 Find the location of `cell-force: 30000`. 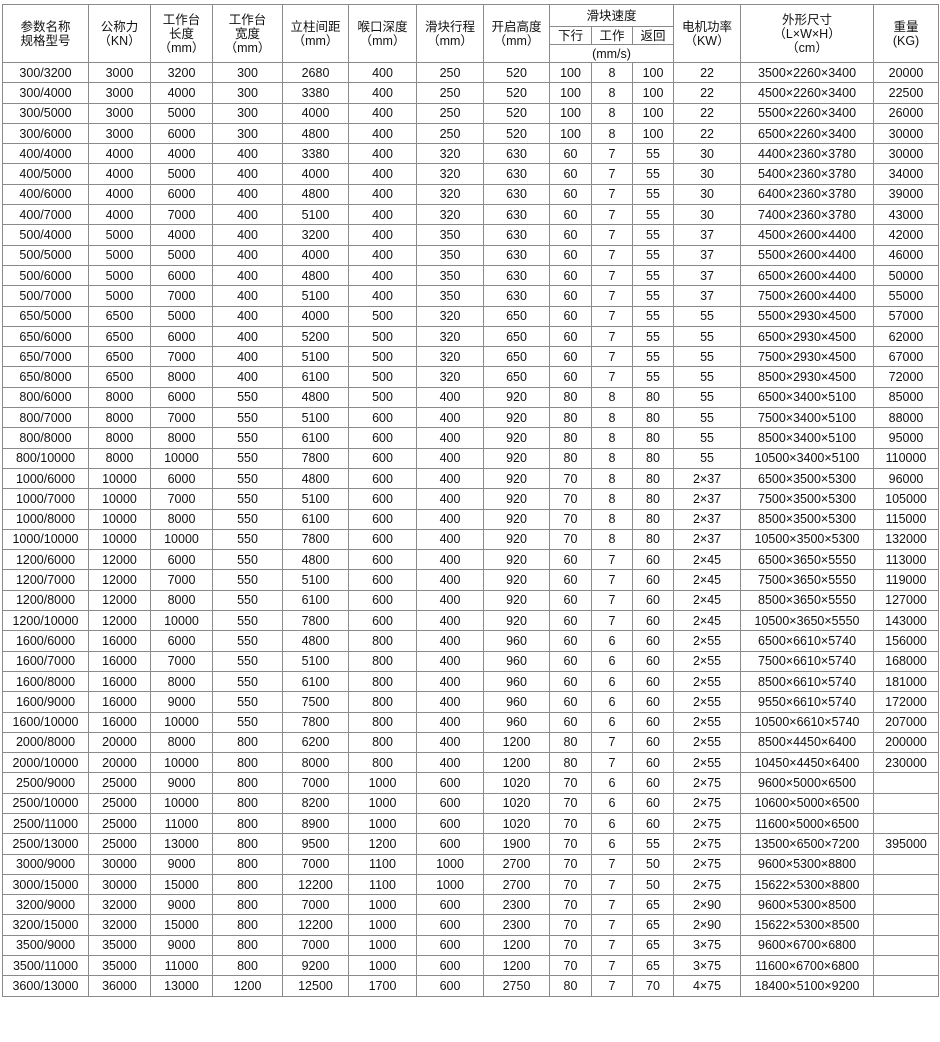

cell-force: 30000 is located at coordinates (119, 864).